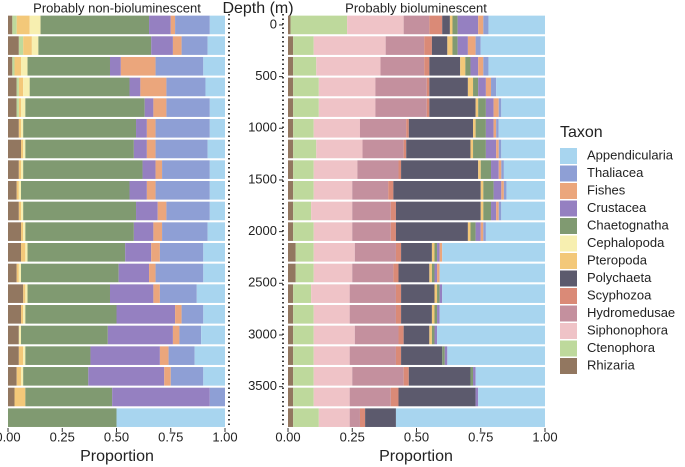 The image size is (685, 467). Describe the element at coordinates (617, 207) in the screenshot. I see `legend-label: Crustacea` at that location.